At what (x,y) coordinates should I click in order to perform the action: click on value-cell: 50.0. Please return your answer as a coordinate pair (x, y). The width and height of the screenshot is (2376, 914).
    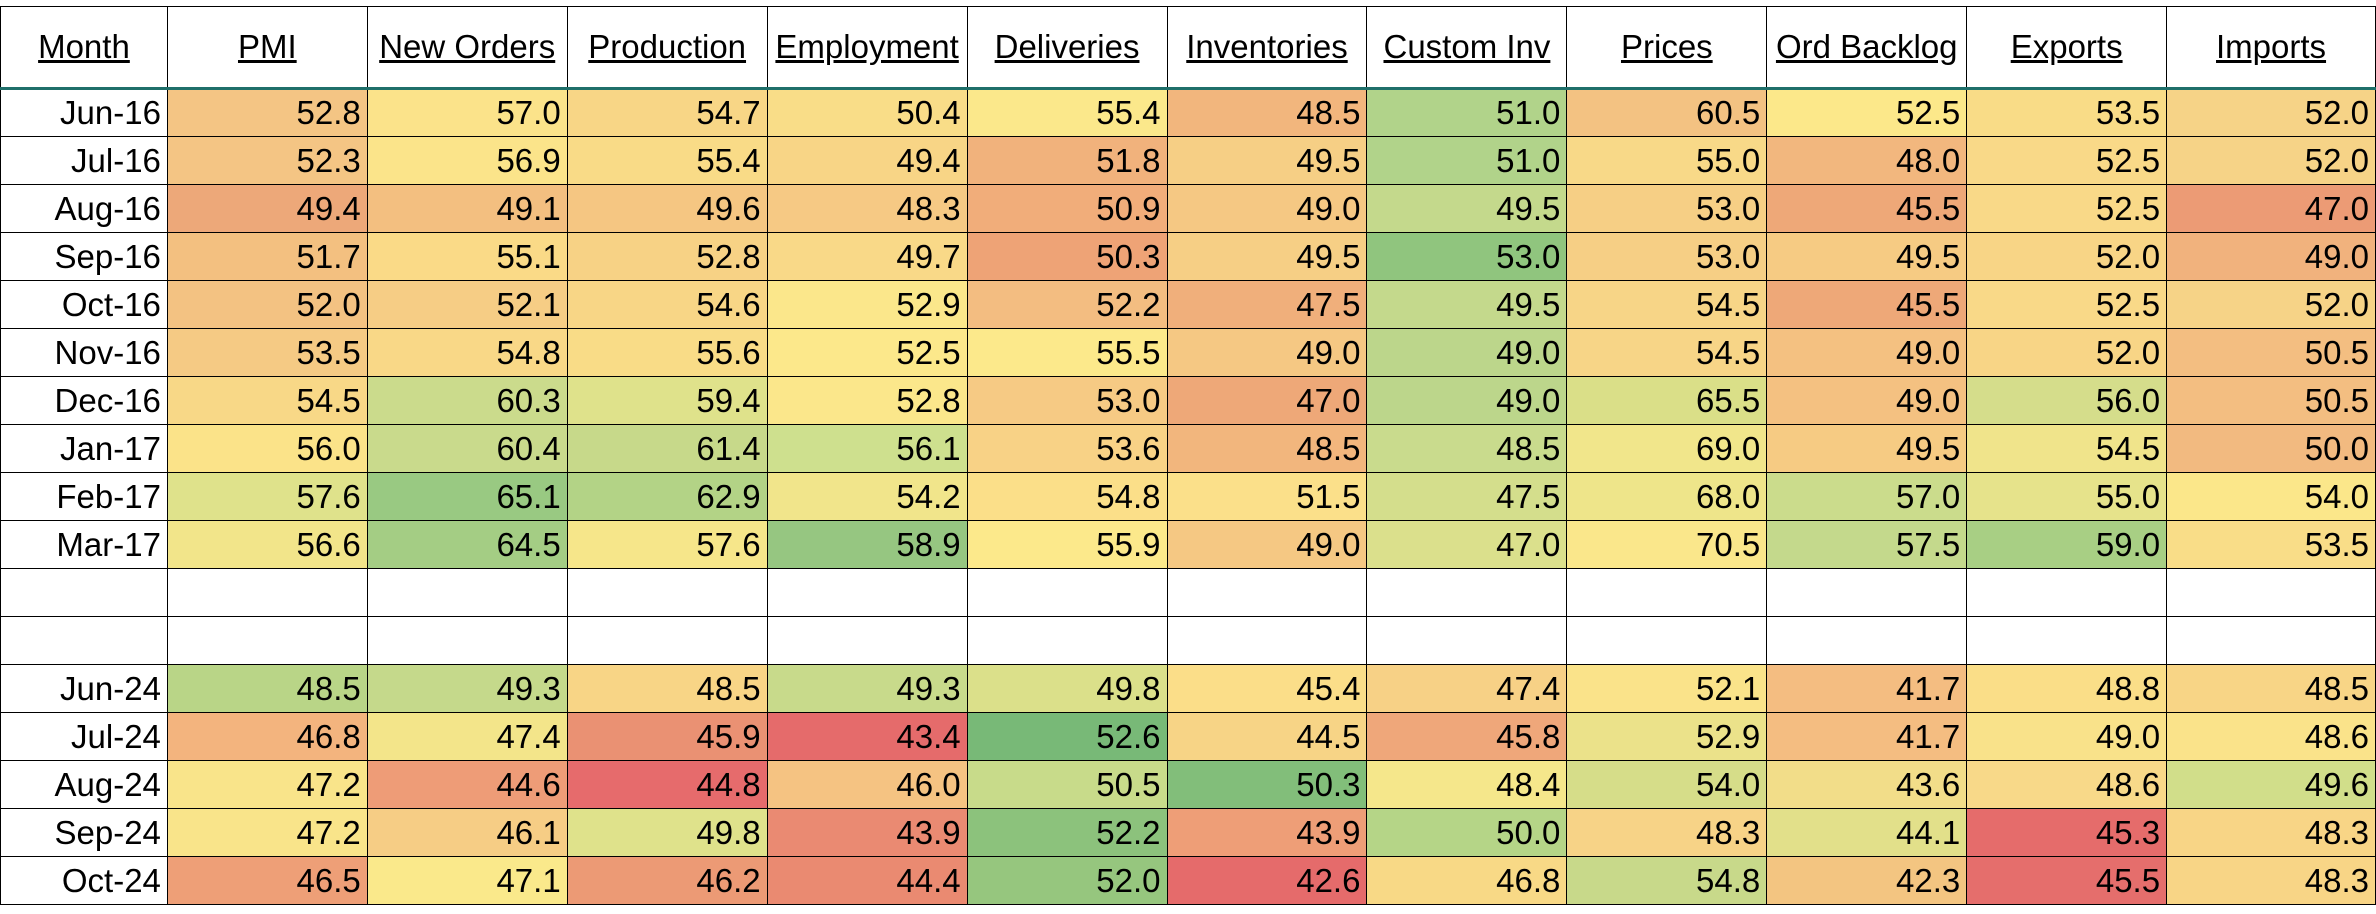
    Looking at the image, I should click on (2271, 448).